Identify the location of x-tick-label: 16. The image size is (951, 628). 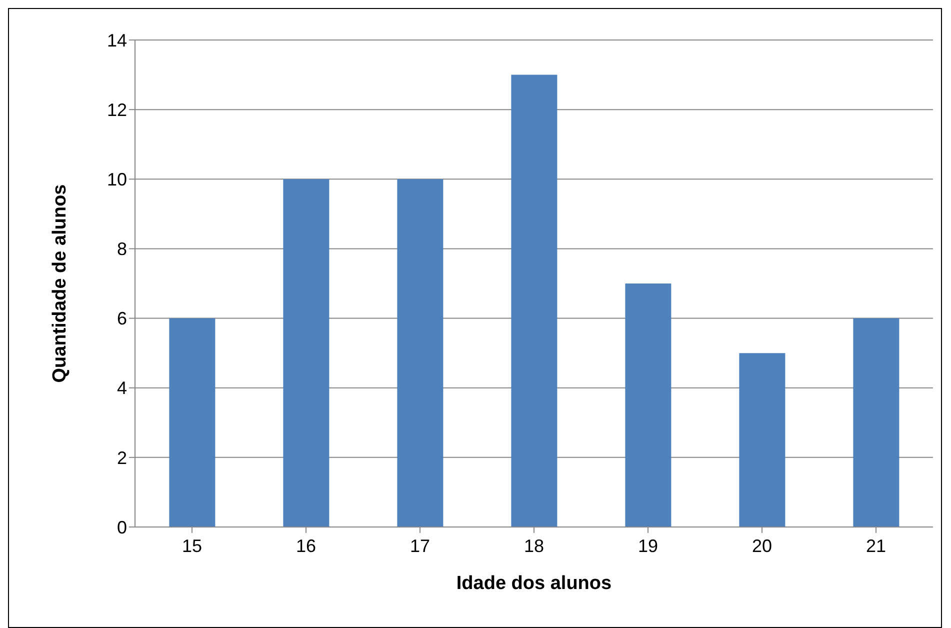
(306, 546).